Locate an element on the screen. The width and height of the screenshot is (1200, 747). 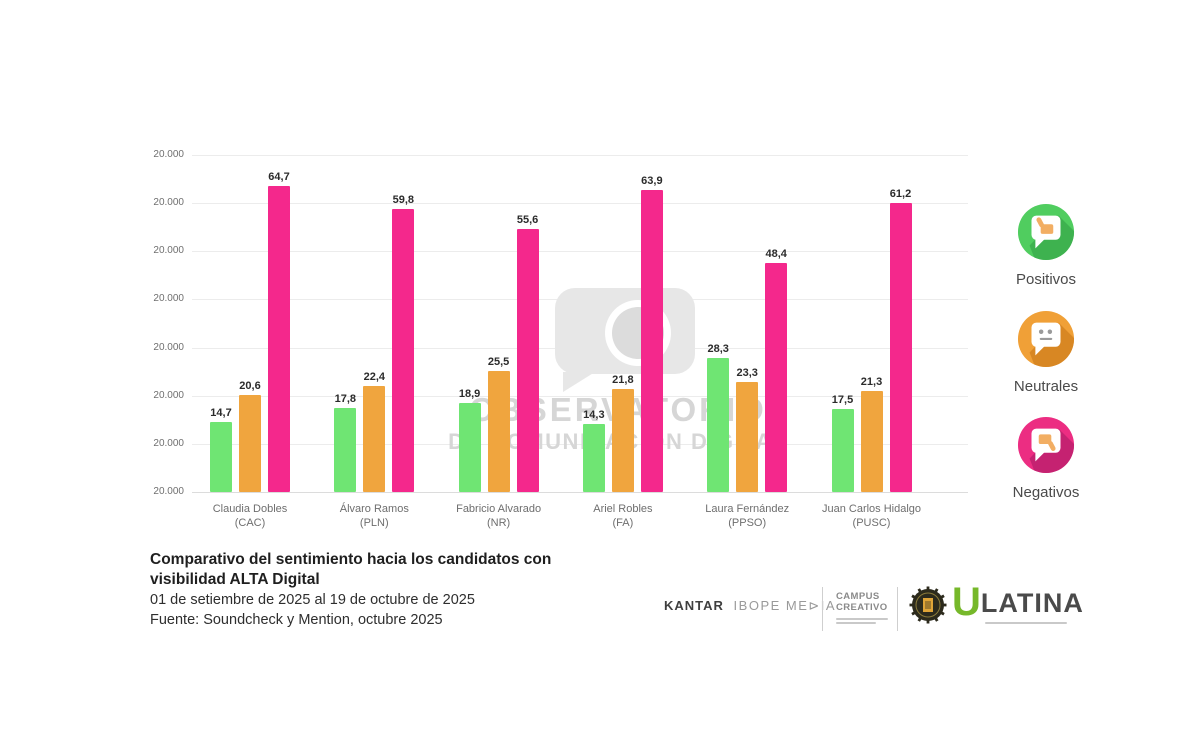
bar-value-label: 64,7 is located at coordinates (279, 176).